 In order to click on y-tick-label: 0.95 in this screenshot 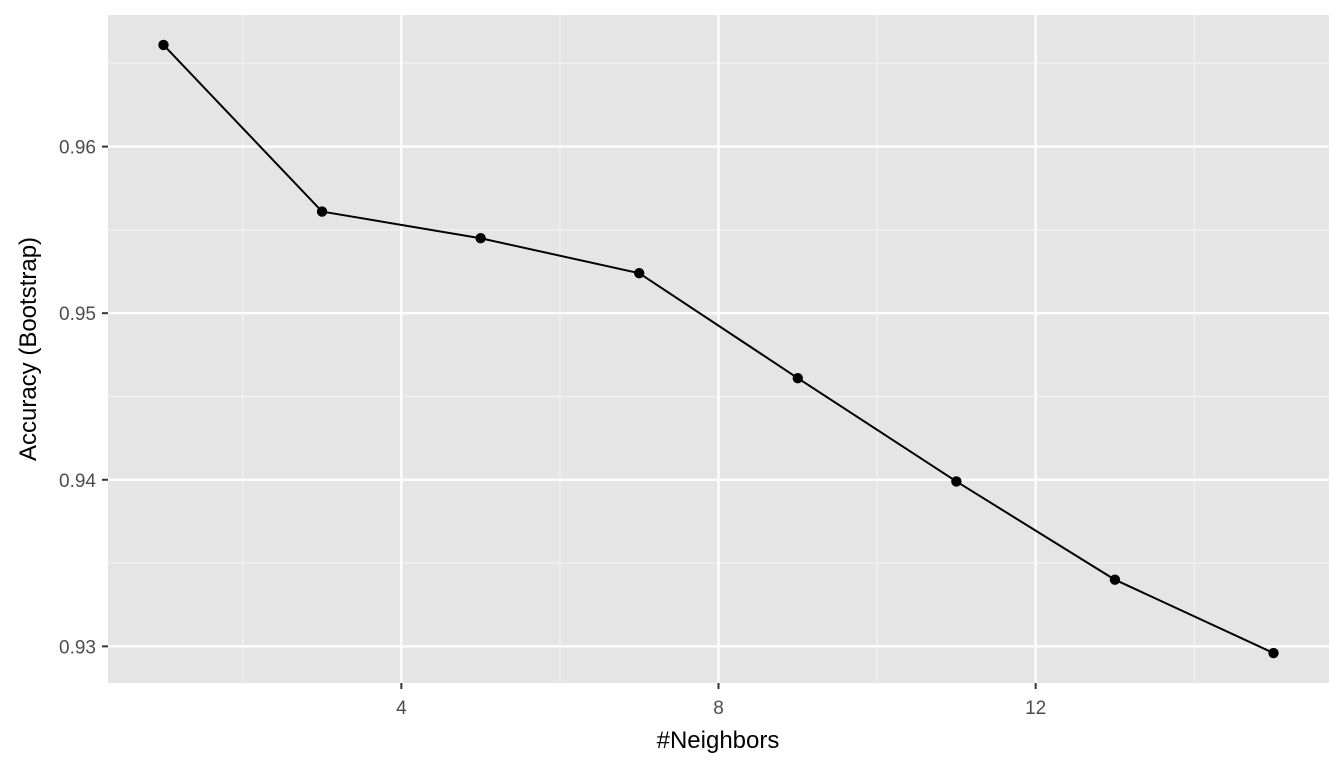, I will do `click(77, 314)`.